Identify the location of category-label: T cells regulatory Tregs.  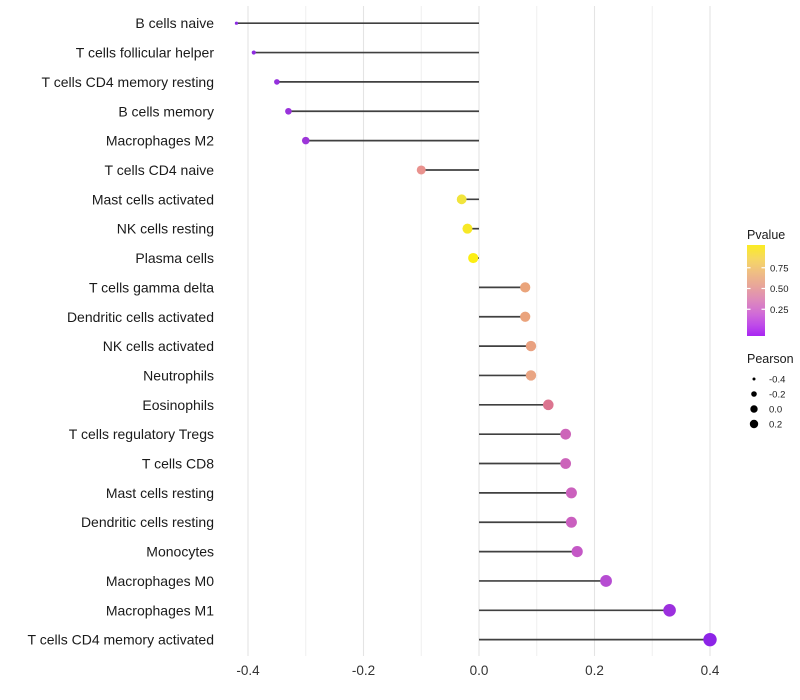
(141, 434).